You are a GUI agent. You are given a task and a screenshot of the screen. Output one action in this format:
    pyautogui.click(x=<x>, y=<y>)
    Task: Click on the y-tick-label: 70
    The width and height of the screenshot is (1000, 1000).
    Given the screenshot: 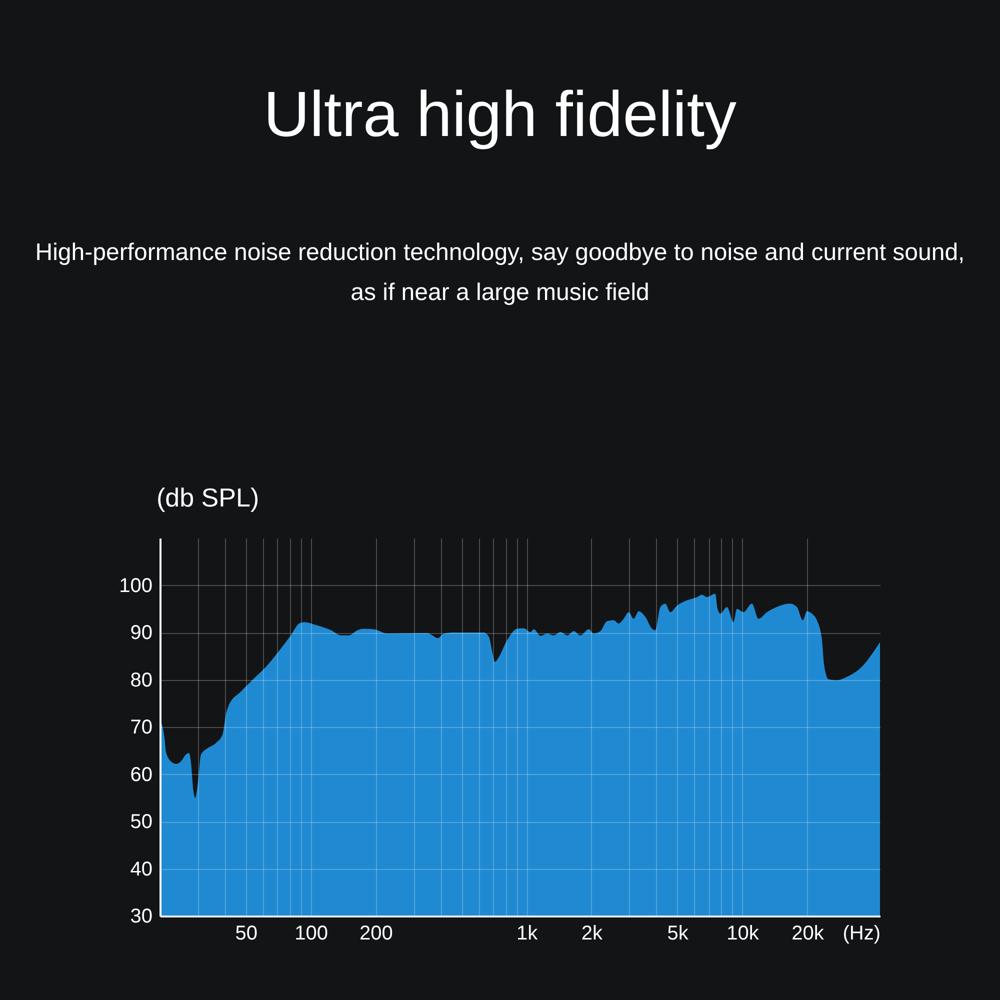 What is the action you would take?
    pyautogui.click(x=141, y=727)
    